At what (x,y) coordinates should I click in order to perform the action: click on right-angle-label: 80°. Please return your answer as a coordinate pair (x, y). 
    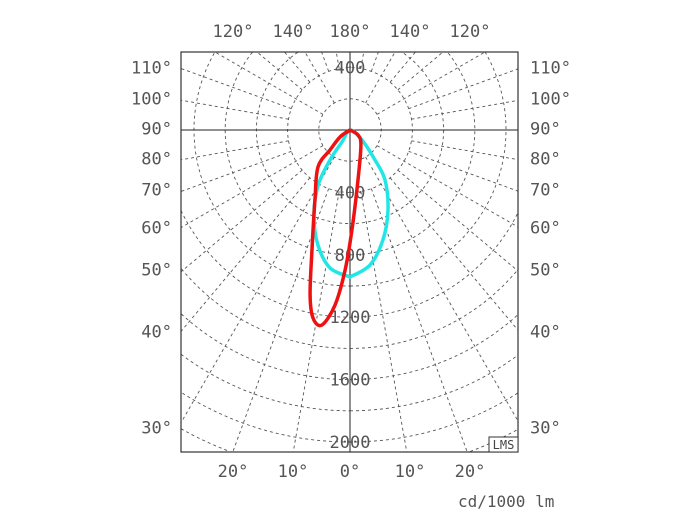
    Looking at the image, I should click on (545, 159).